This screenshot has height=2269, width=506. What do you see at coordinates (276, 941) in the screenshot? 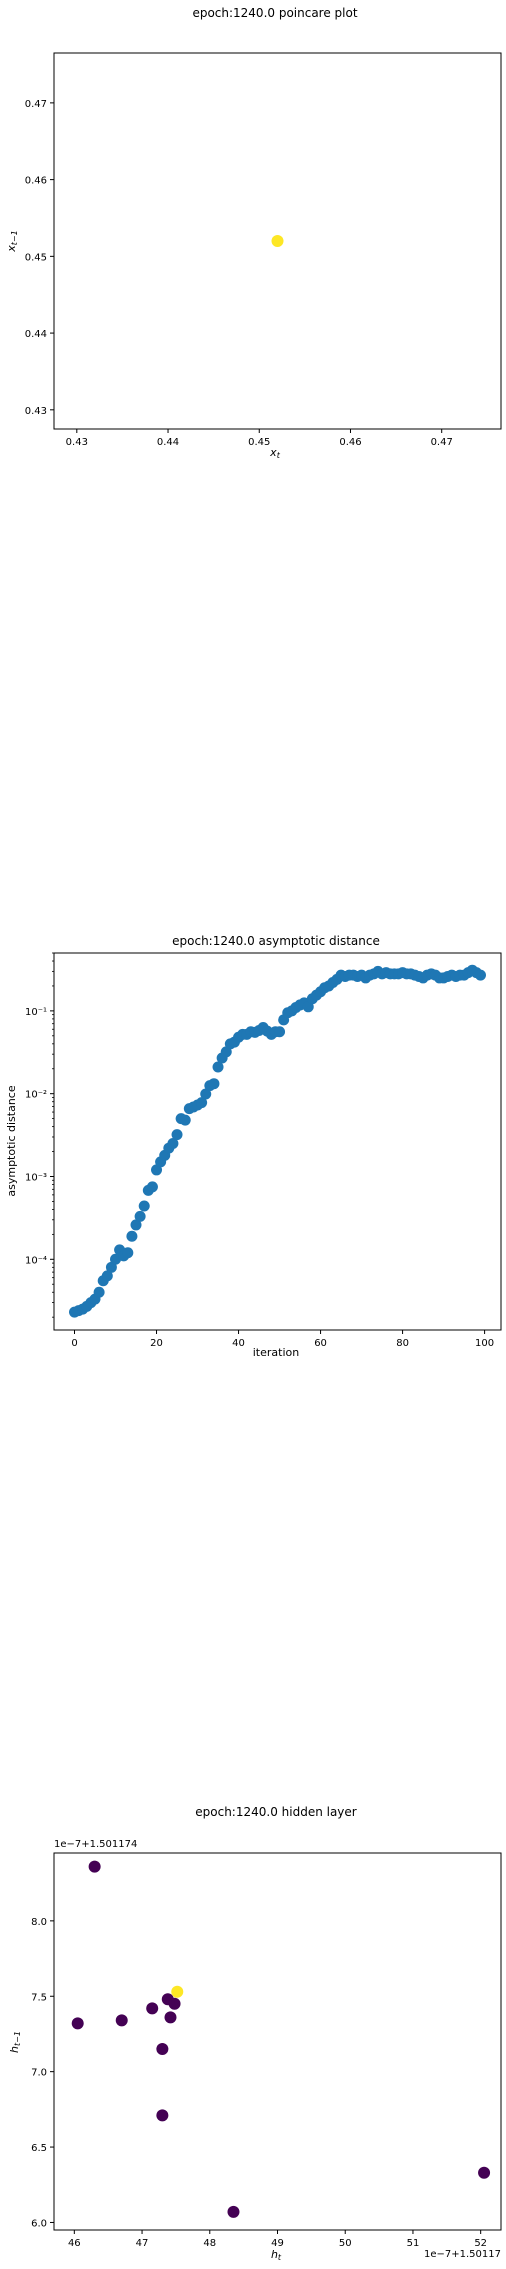
I see `chart-title: epoch:1240.0 asymptotic distance` at bounding box center [276, 941].